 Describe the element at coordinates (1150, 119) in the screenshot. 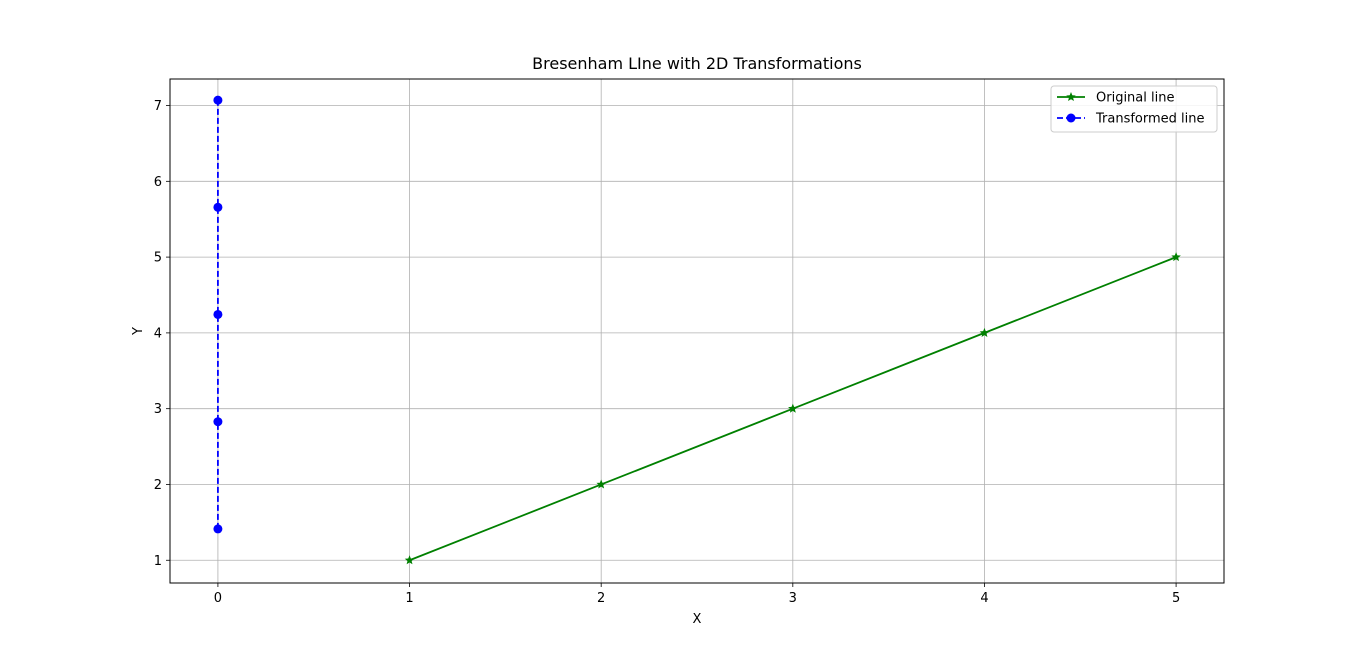

I see `legend-label: Transformed line` at that location.